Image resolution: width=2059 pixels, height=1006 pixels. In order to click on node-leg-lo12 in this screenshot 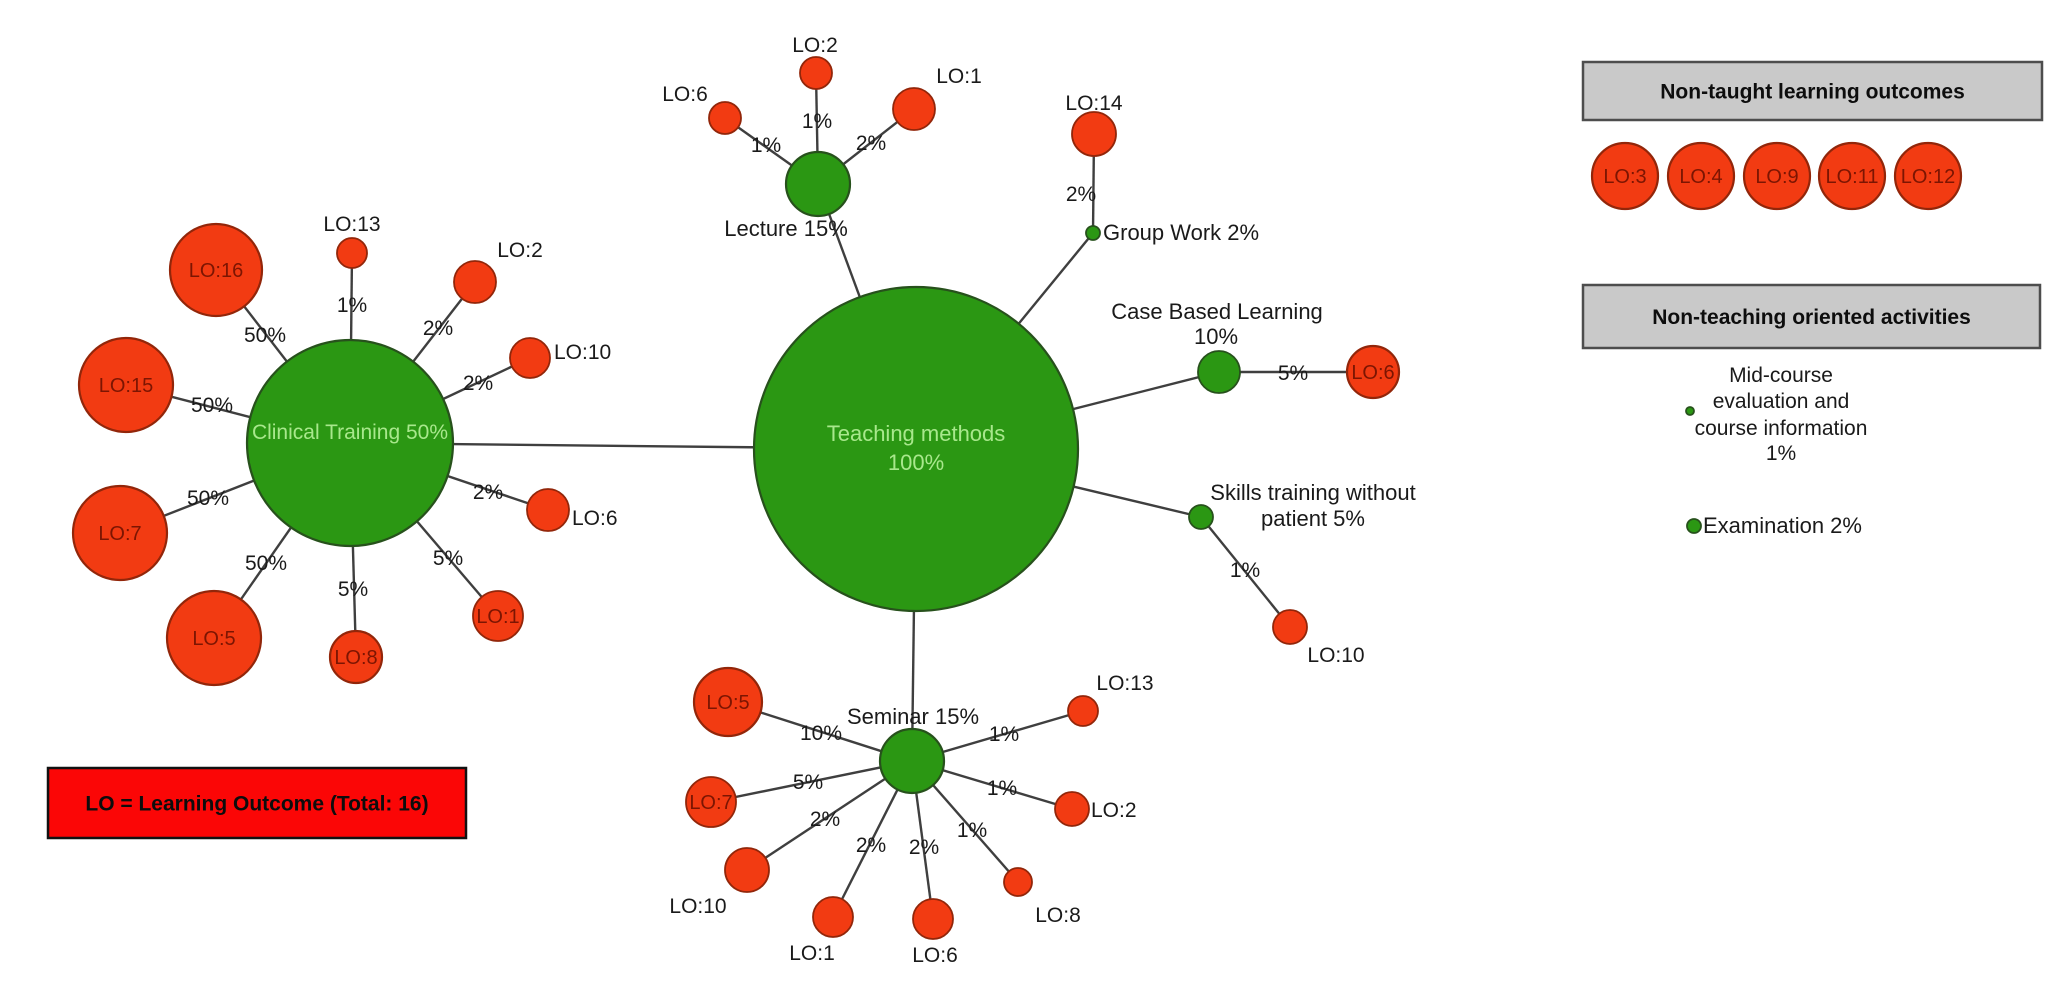, I will do `click(1928, 176)`.